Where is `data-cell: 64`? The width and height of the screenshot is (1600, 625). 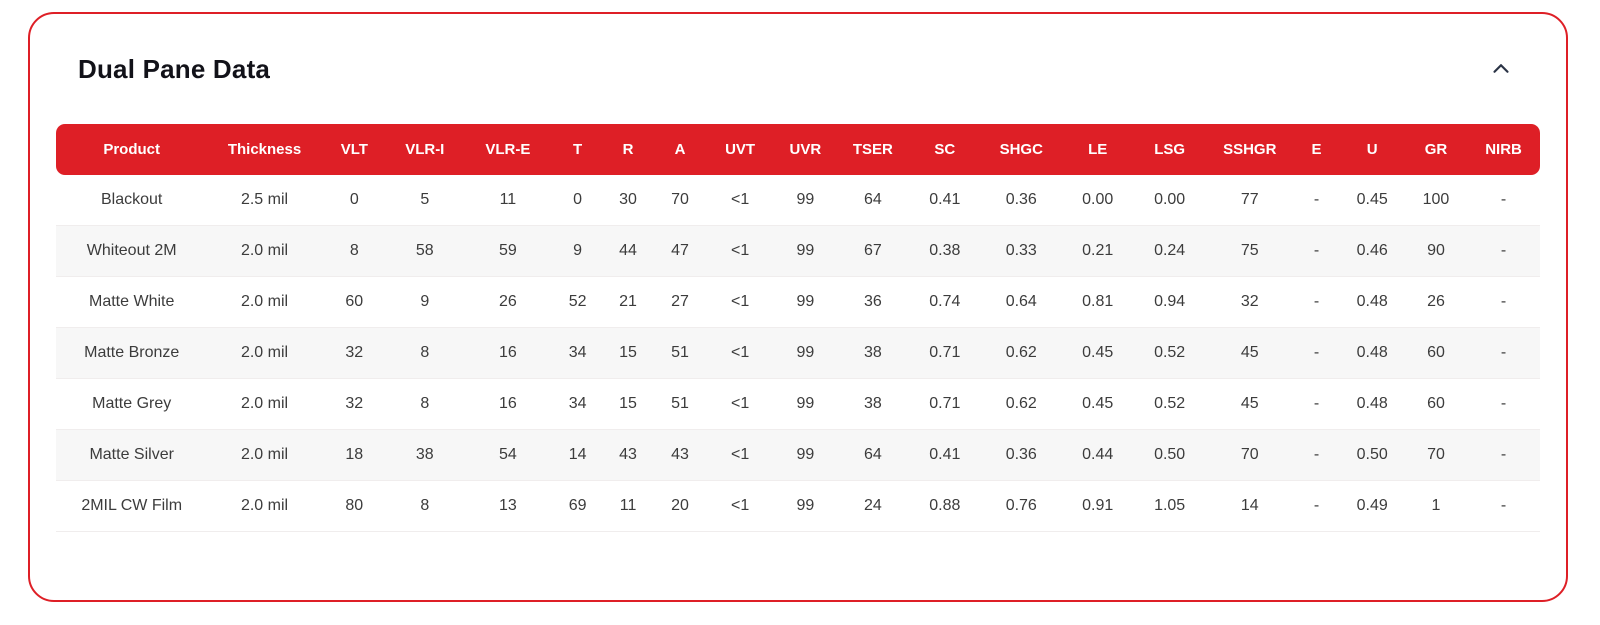 data-cell: 64 is located at coordinates (873, 200).